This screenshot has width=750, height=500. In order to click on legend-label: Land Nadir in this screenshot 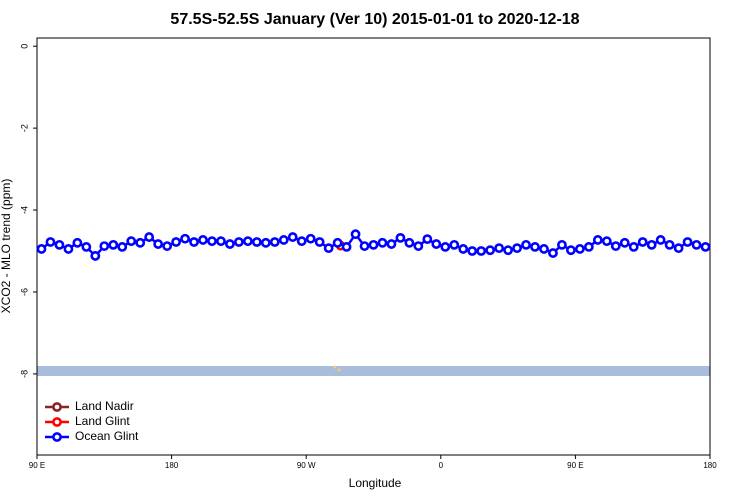, I will do `click(104, 406)`.